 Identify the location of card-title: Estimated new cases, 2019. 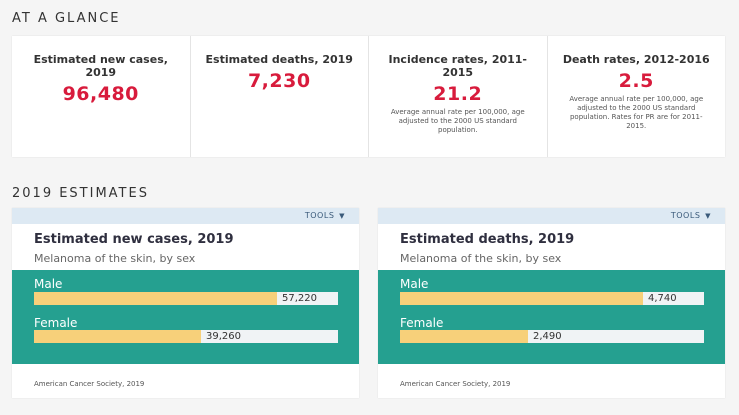
(134, 239).